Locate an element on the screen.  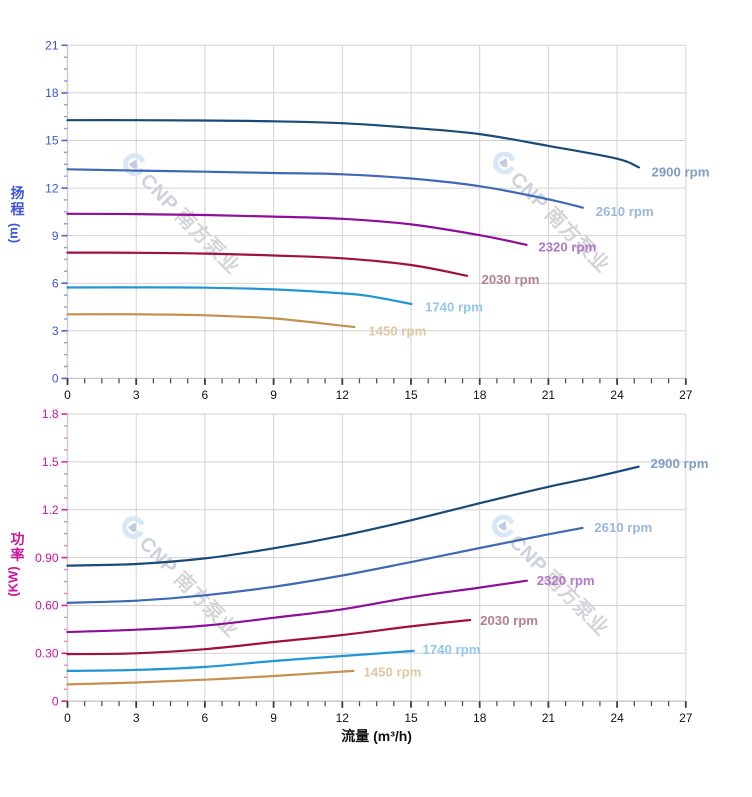
svg-text: 0.90 is located at coordinates (47, 558).